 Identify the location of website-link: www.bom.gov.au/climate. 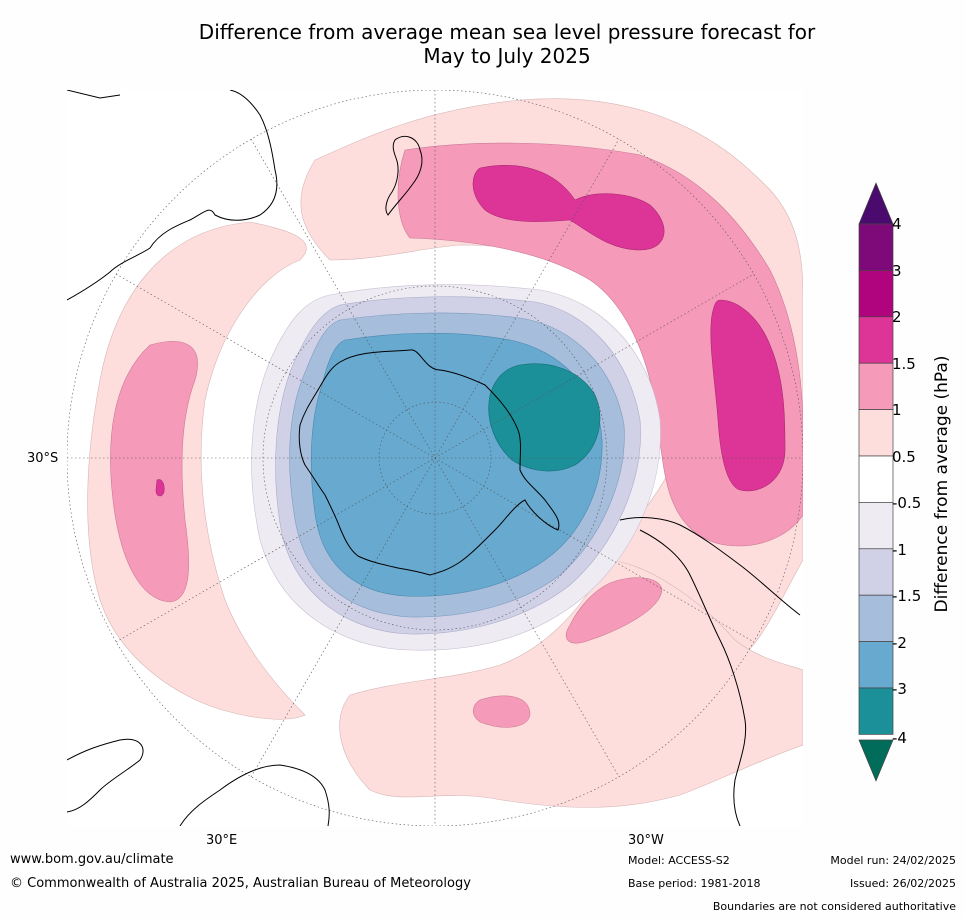
(92, 859).